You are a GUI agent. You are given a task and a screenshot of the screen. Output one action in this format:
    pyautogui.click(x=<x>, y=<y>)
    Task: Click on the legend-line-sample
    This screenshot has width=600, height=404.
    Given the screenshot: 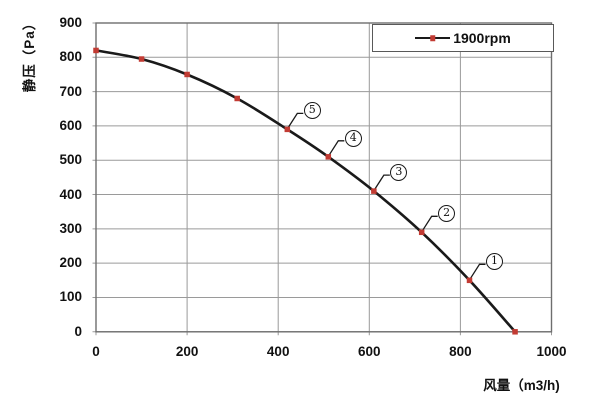 What is the action you would take?
    pyautogui.click(x=433, y=38)
    